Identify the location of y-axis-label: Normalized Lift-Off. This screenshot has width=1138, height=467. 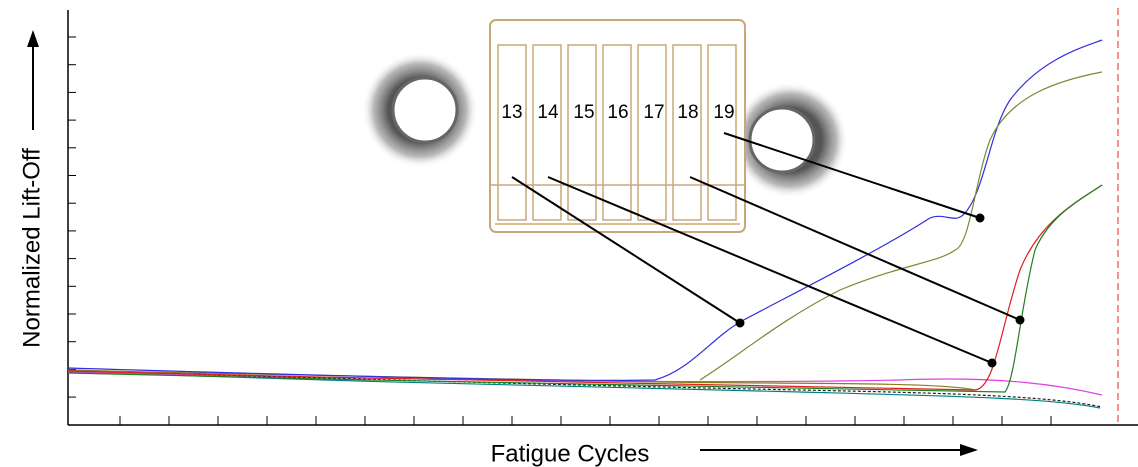
(31, 248).